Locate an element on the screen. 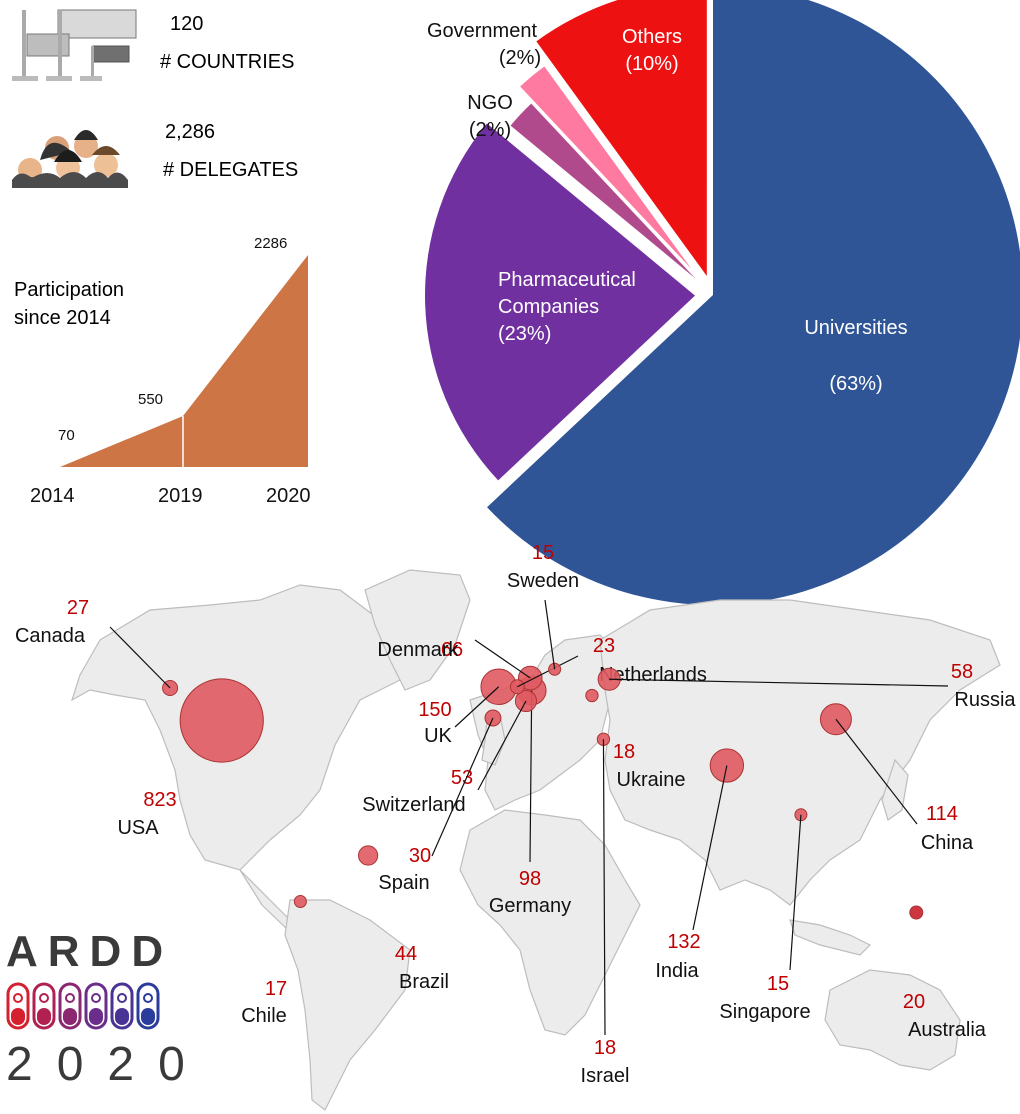 Image resolution: width=1020 pixels, height=1114 pixels. pie-slice-others is located at coordinates (621, 138).